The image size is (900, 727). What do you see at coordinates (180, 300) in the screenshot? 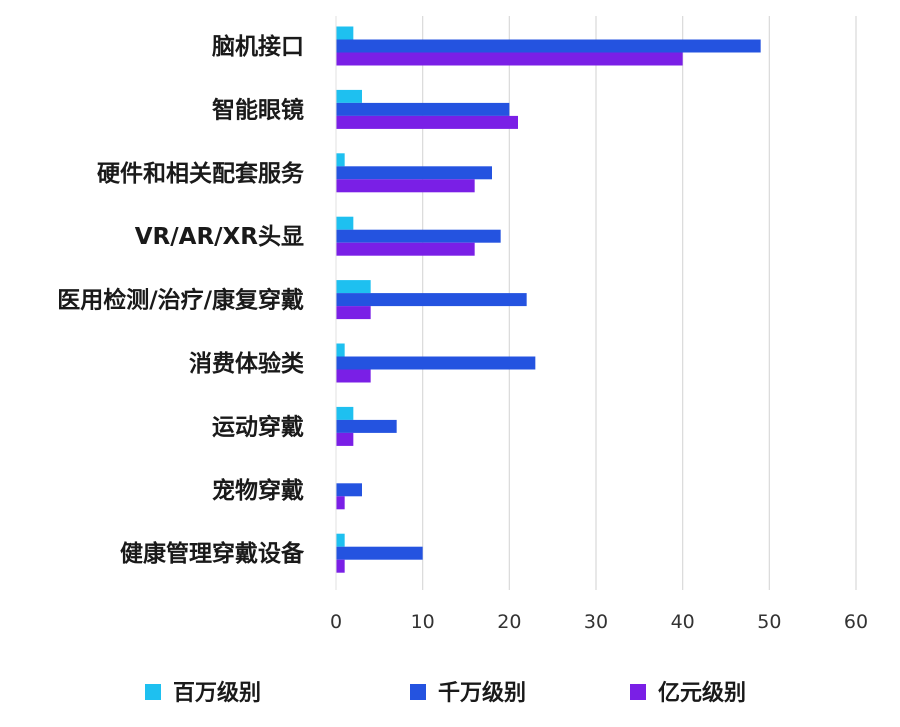
I see `category-label: 医用检测/治疗/康复穿戴` at bounding box center [180, 300].